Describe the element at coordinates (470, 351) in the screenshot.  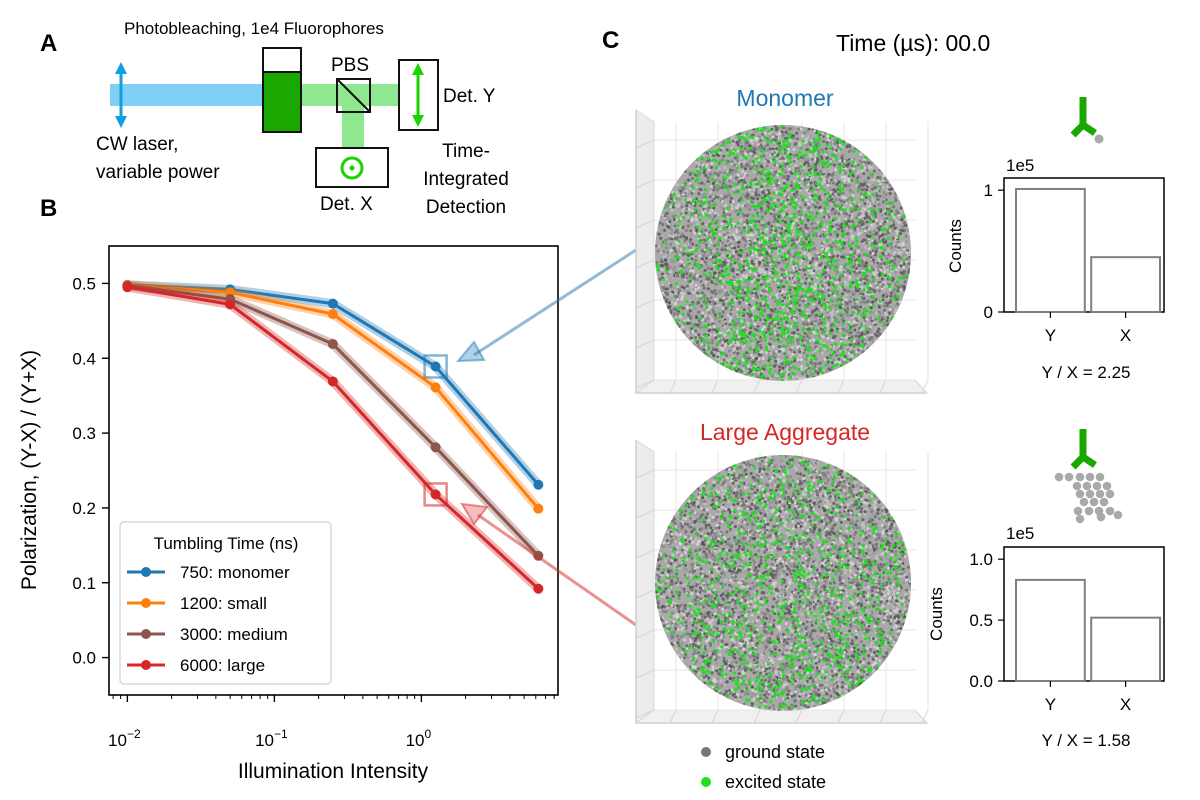
I see `monomer-connector-arrowhead-icon` at that location.